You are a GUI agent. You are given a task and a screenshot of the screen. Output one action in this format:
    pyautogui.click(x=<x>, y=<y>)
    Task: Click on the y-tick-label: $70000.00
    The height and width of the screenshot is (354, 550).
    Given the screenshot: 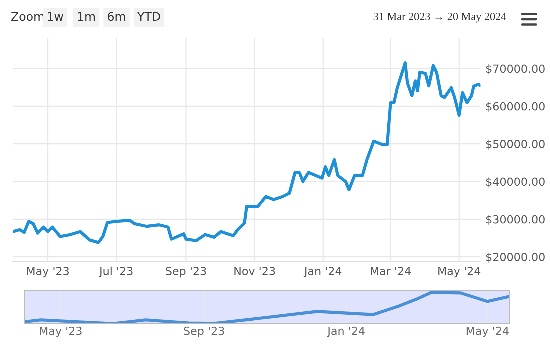 What is the action you would take?
    pyautogui.click(x=515, y=69)
    